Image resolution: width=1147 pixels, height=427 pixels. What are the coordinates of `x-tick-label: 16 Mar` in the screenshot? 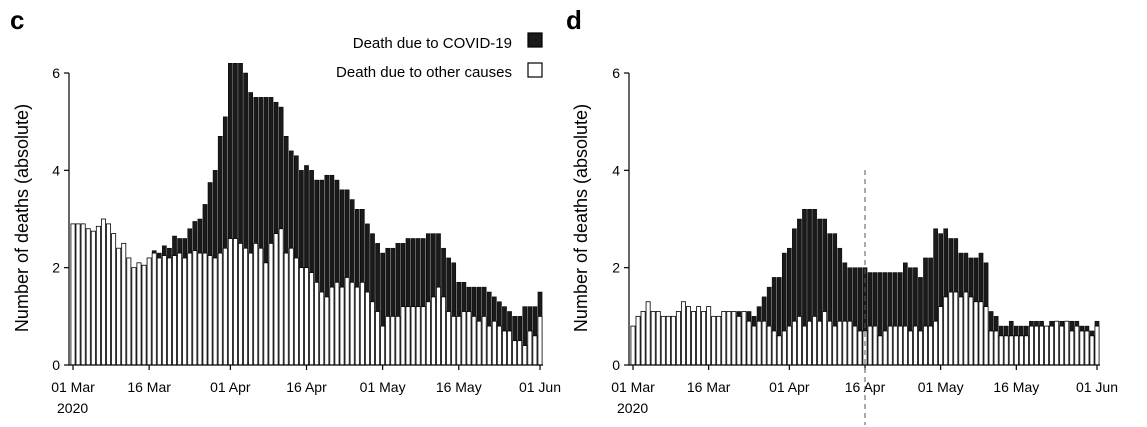 It's located at (709, 387).